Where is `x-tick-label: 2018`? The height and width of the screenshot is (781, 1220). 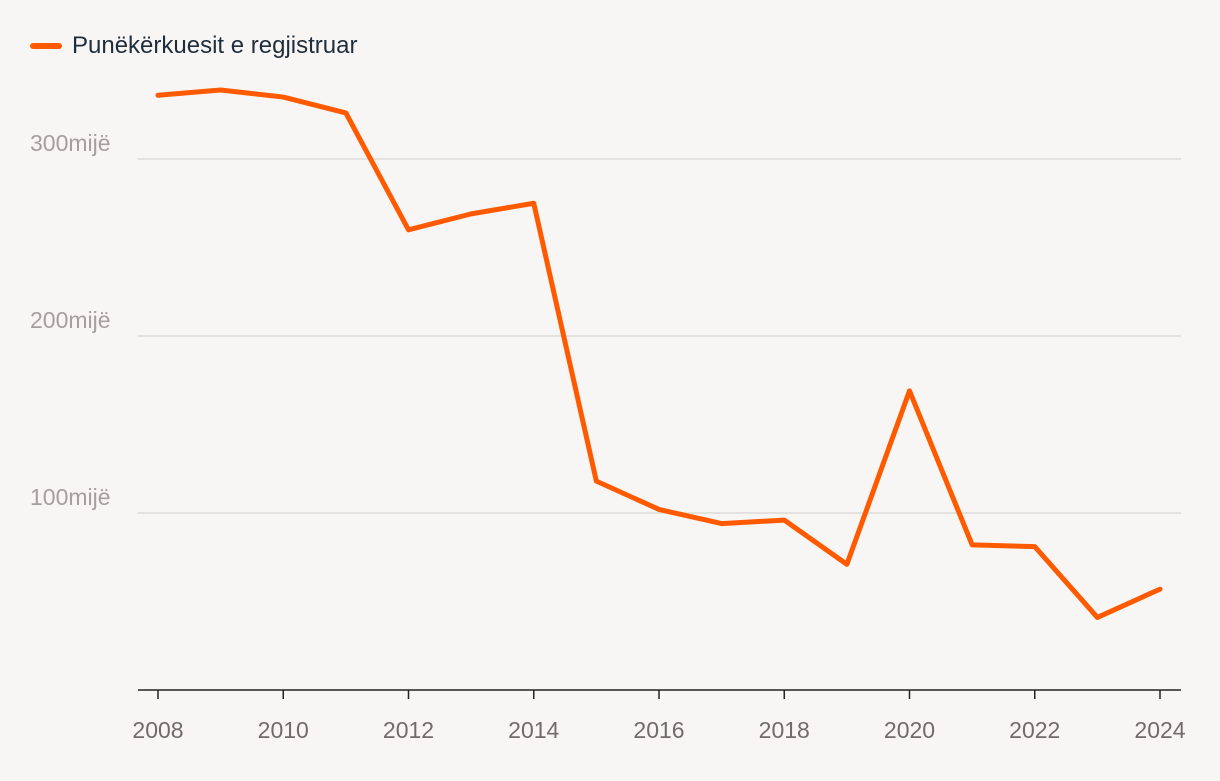
x-tick-label: 2018 is located at coordinates (784, 730).